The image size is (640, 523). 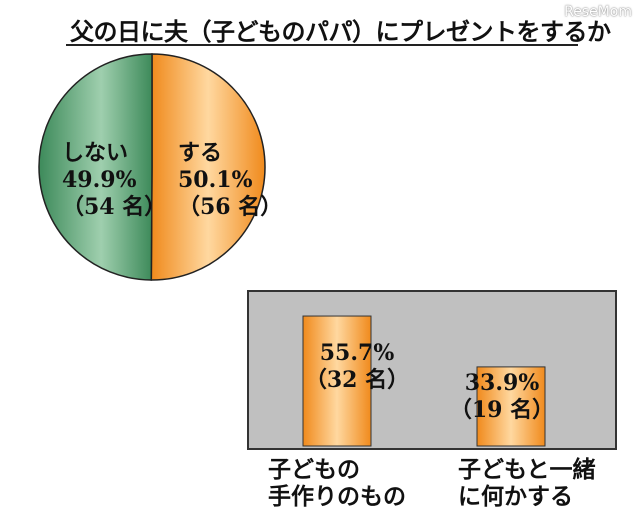 What do you see at coordinates (215, 180) in the screenshot?
I see `pie-label-yes-percent: 50.1%` at bounding box center [215, 180].